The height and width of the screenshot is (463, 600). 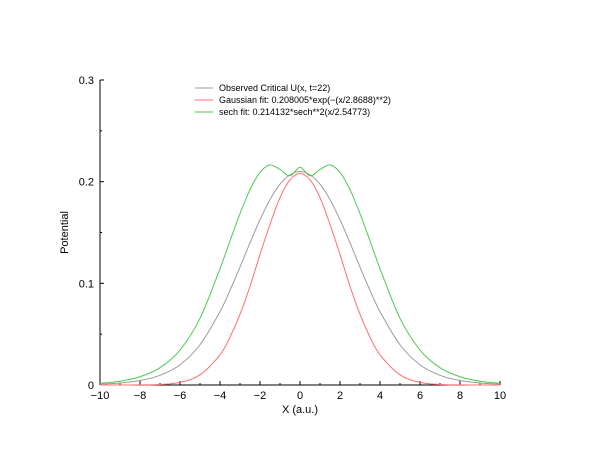 I want to click on y-tick-label: 0, so click(x=91, y=386).